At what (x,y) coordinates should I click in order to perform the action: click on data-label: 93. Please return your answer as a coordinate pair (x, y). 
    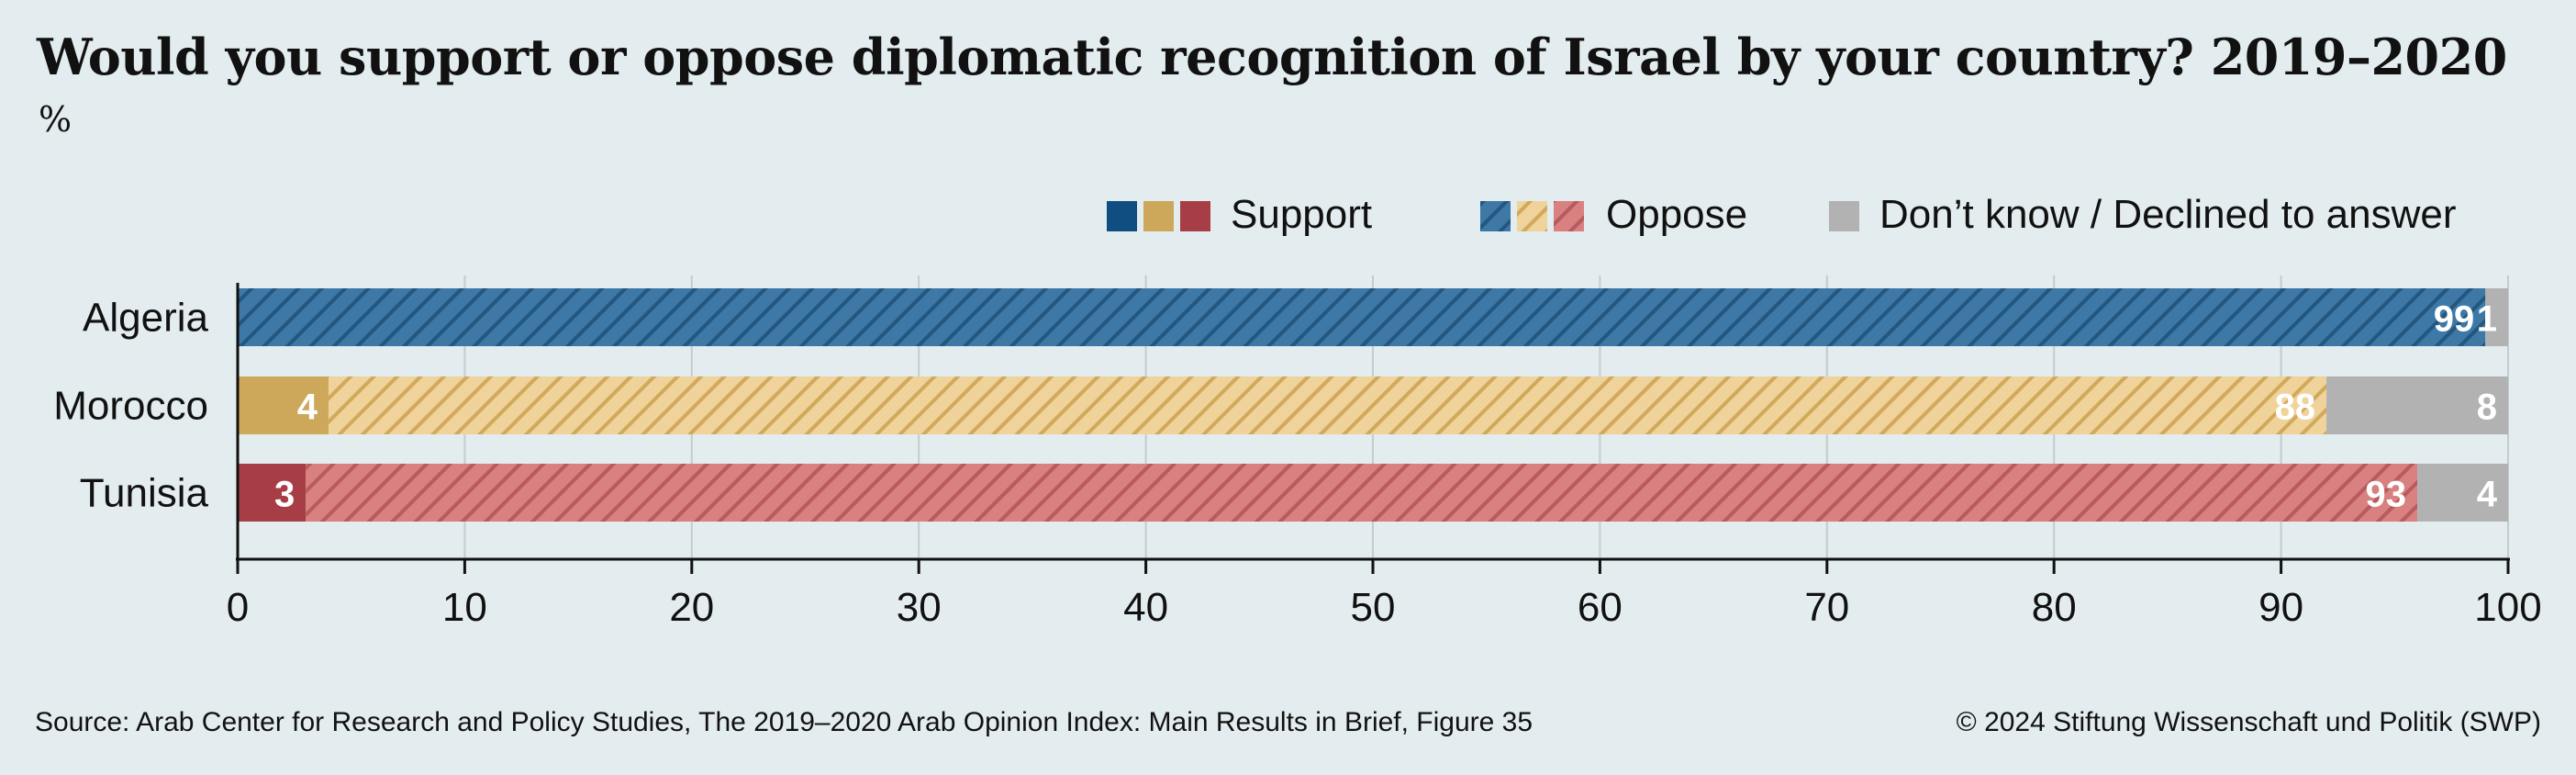
    Looking at the image, I should click on (2386, 495).